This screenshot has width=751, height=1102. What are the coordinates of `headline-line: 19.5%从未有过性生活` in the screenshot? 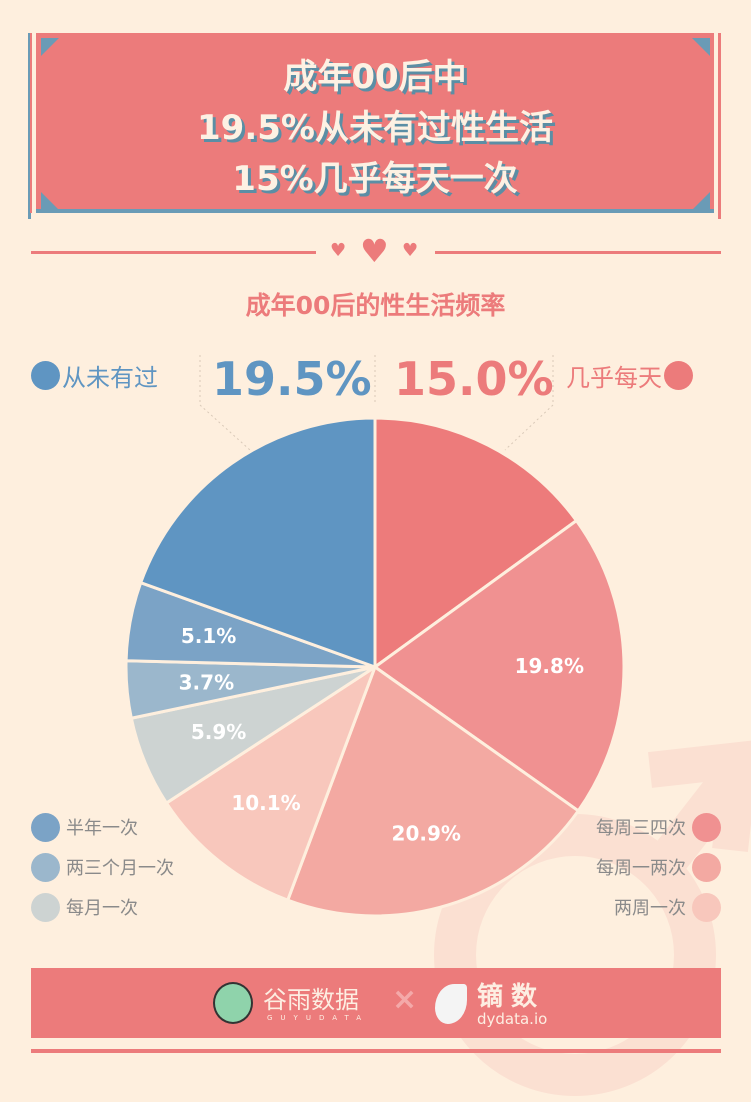 It's located at (375, 128).